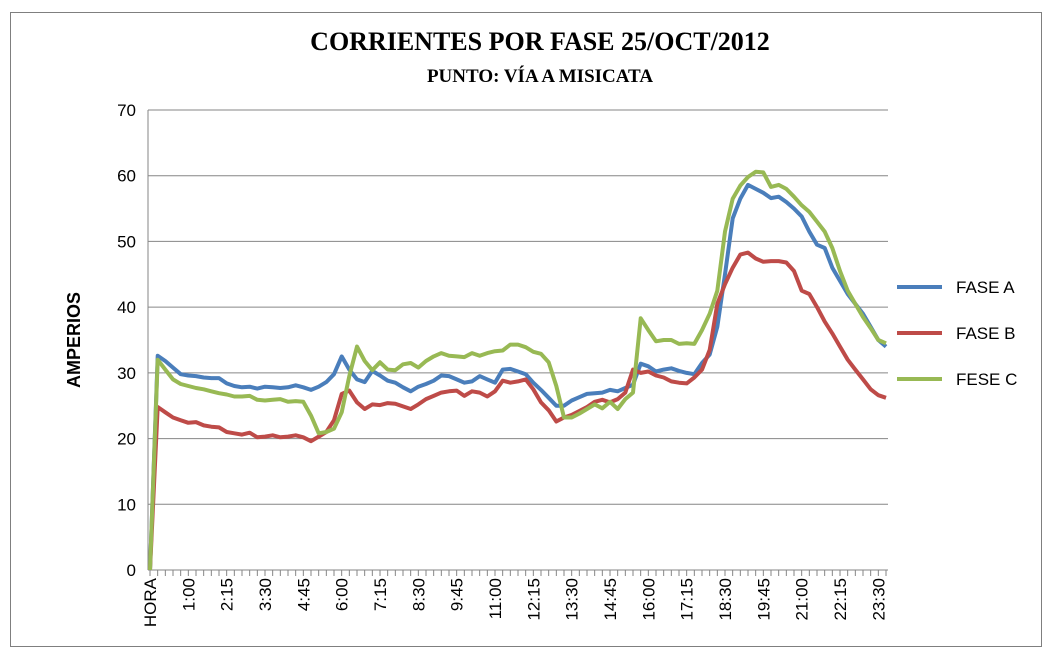 The image size is (1052, 662). What do you see at coordinates (126, 110) in the screenshot?
I see `y-tick-label: 70` at bounding box center [126, 110].